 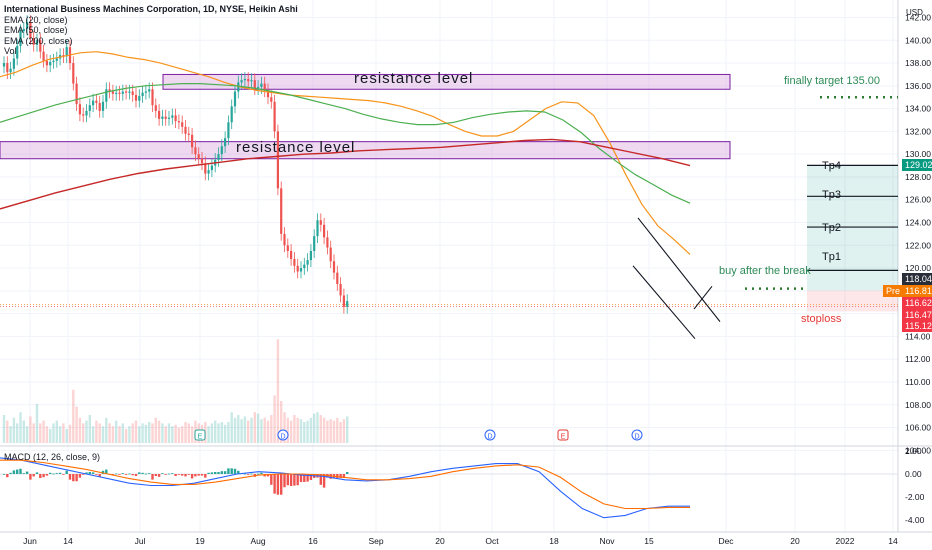 What do you see at coordinates (345, 488) in the screenshot?
I see `macd-line` at bounding box center [345, 488].